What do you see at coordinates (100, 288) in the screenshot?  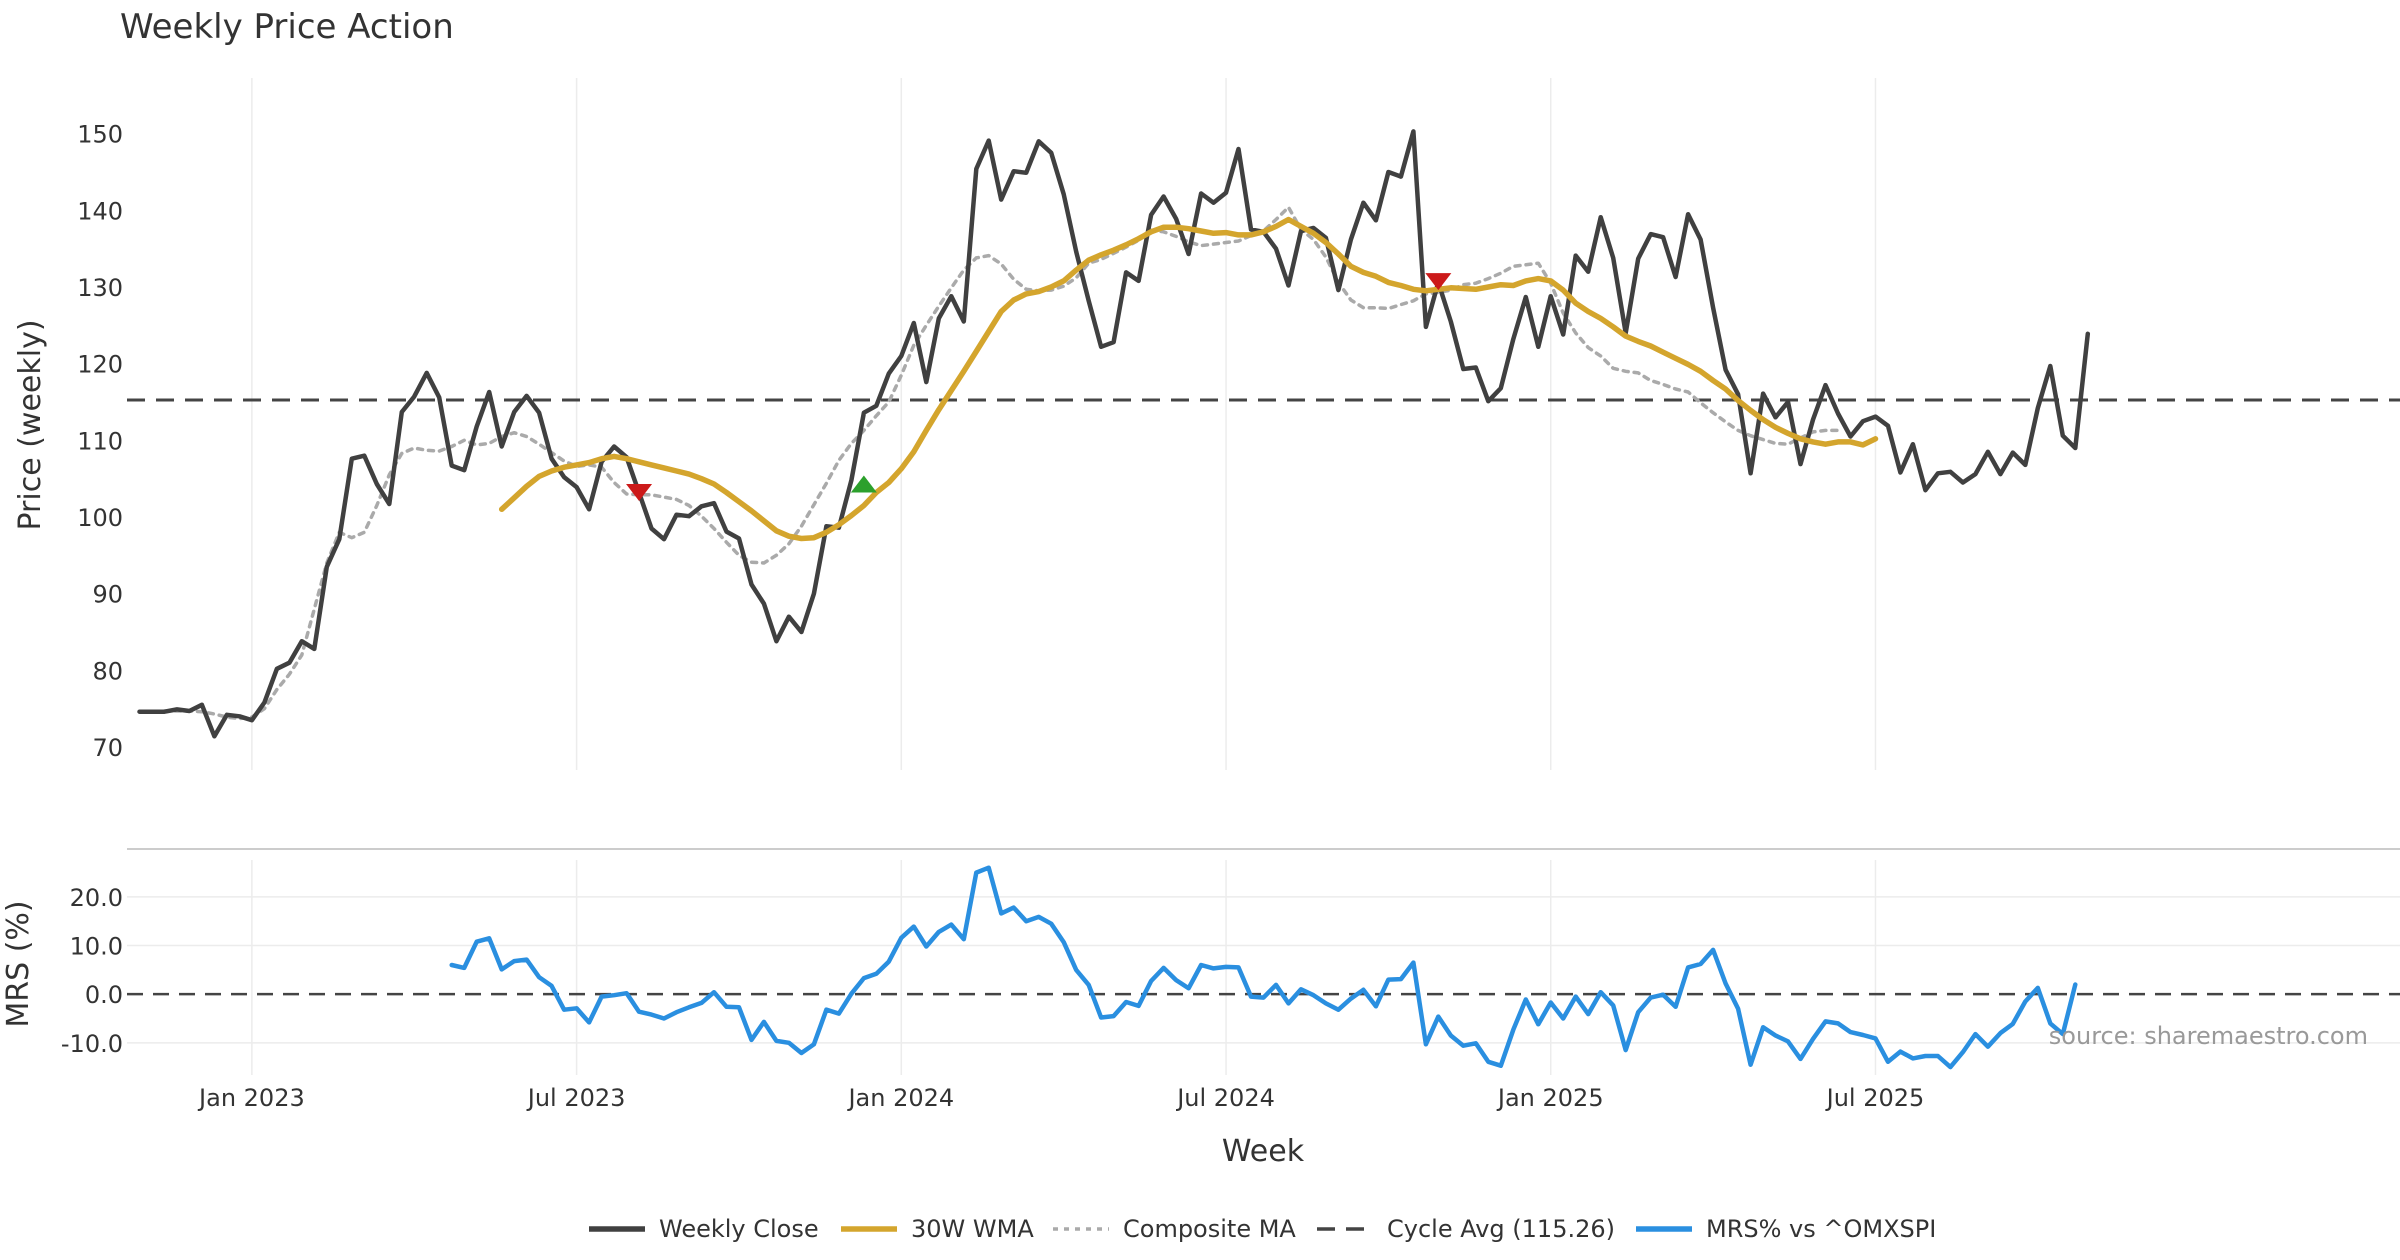 I see `price-y-tick: 130` at bounding box center [100, 288].